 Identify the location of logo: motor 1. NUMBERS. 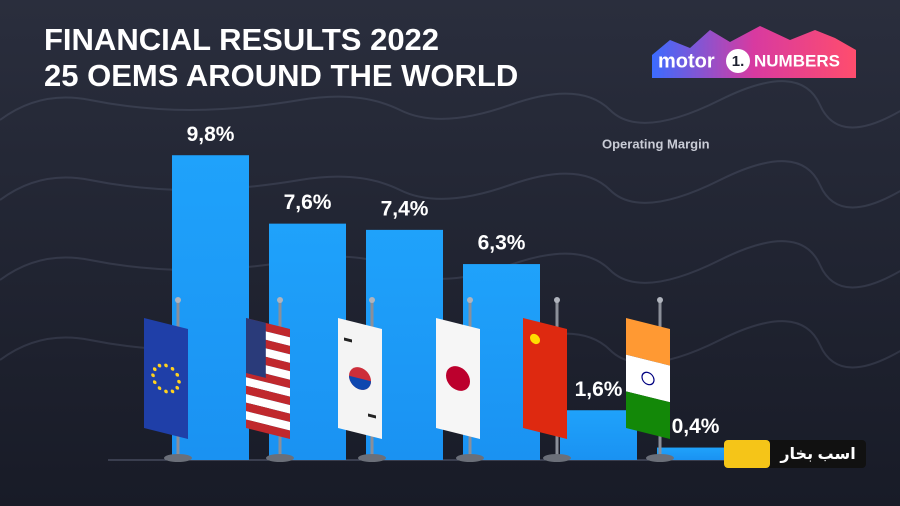
(754, 52).